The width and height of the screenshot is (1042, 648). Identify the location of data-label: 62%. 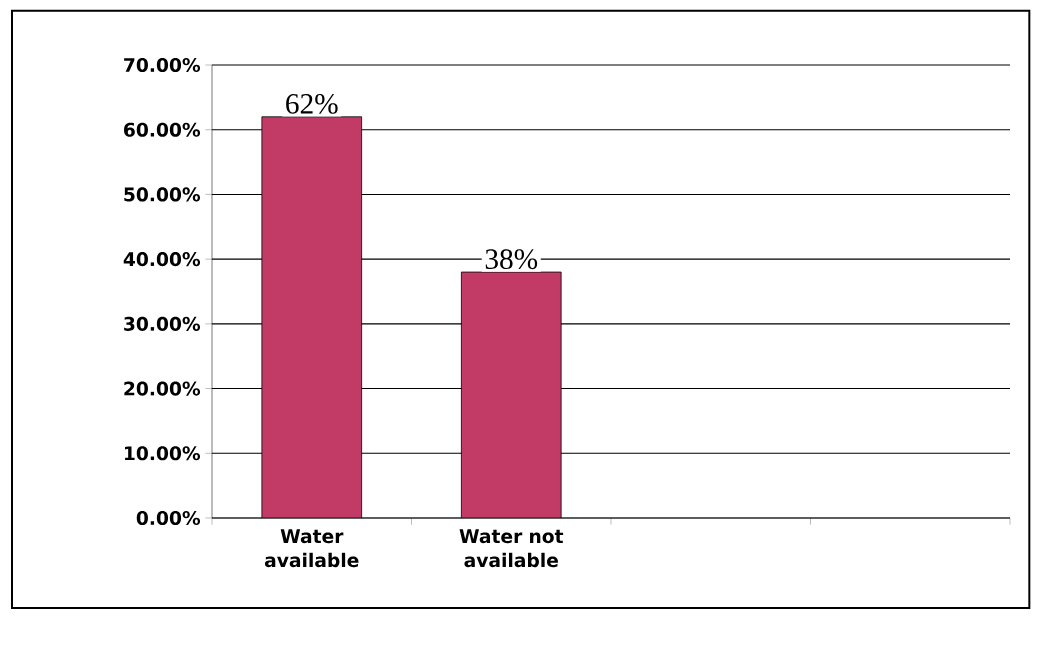
(312, 103).